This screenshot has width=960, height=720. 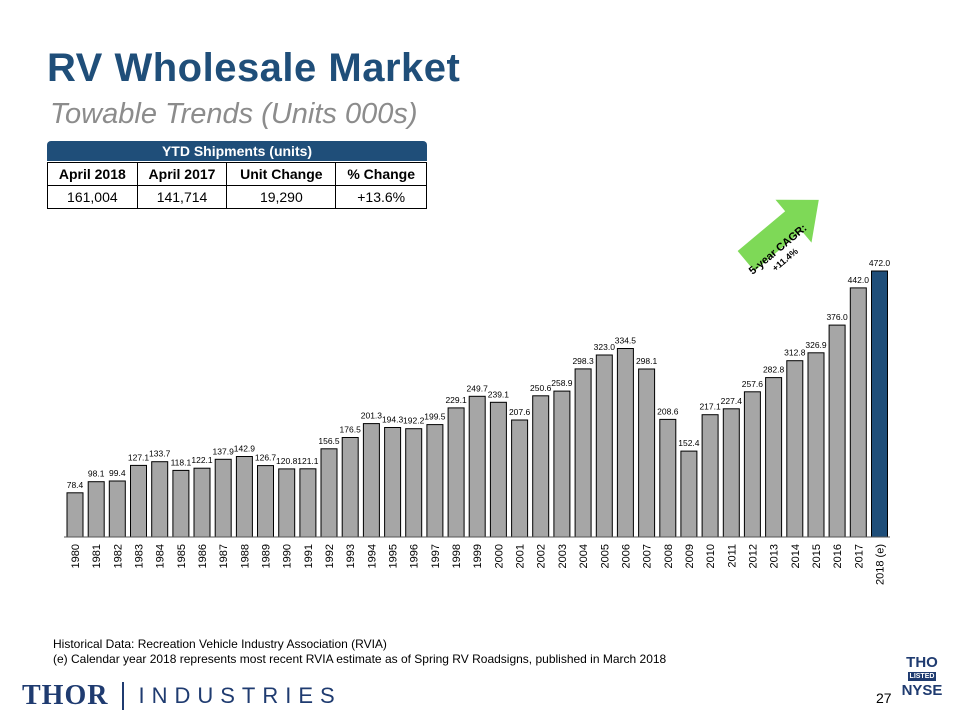 What do you see at coordinates (96, 474) in the screenshot?
I see `data-label: 98.1` at bounding box center [96, 474].